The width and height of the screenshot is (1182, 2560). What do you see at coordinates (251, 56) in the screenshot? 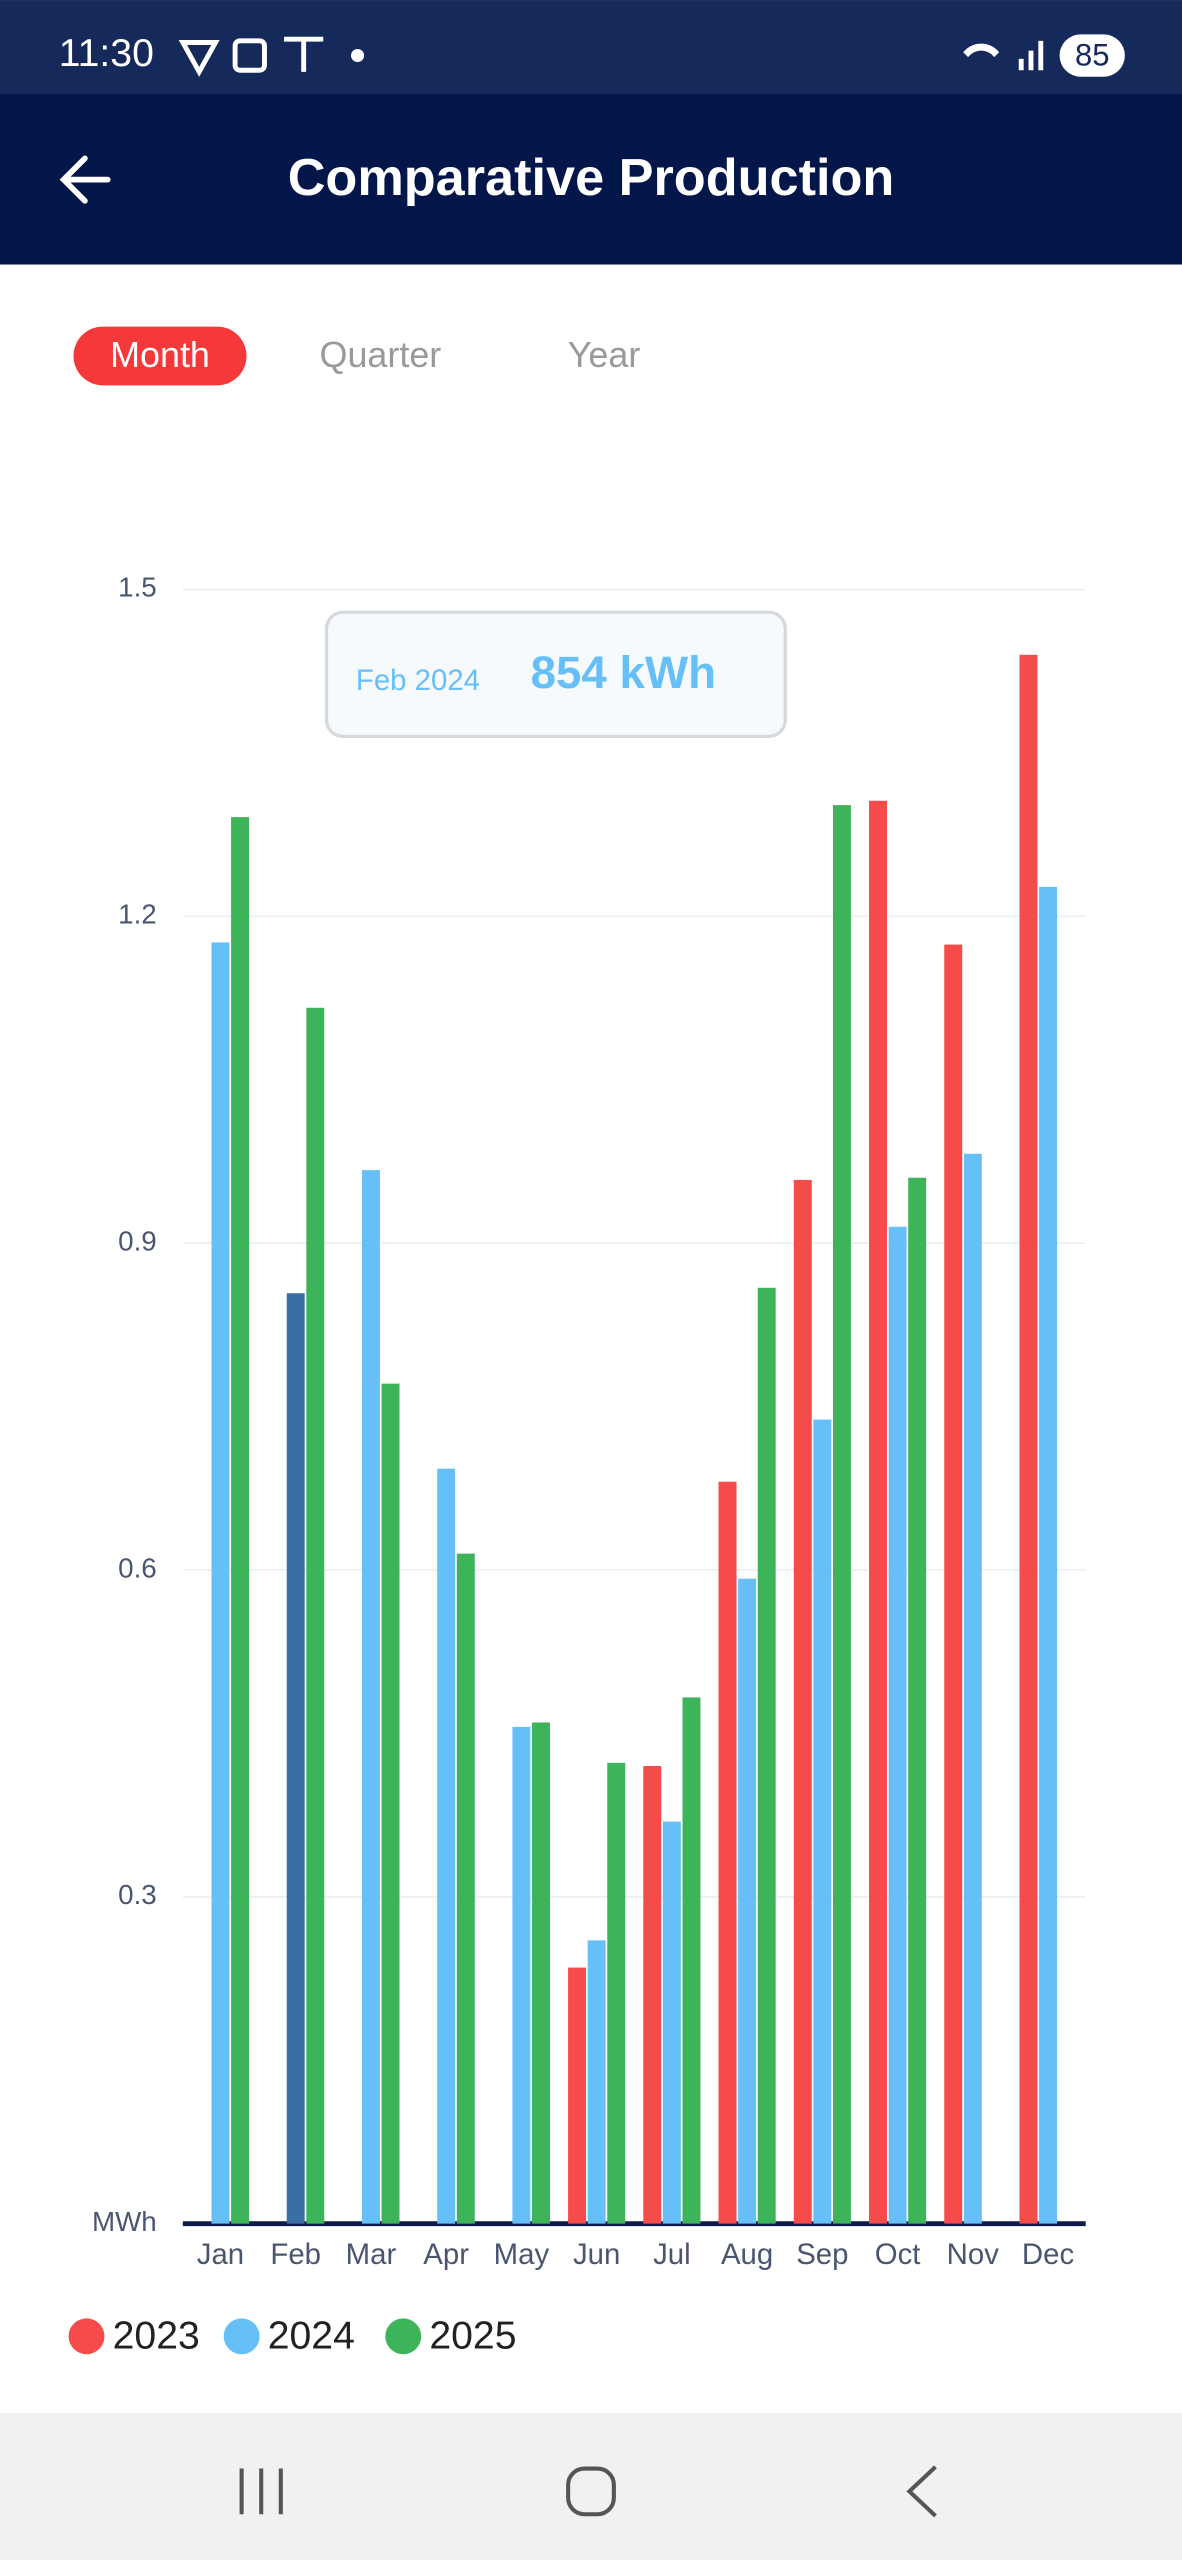
I see `status-icons` at bounding box center [251, 56].